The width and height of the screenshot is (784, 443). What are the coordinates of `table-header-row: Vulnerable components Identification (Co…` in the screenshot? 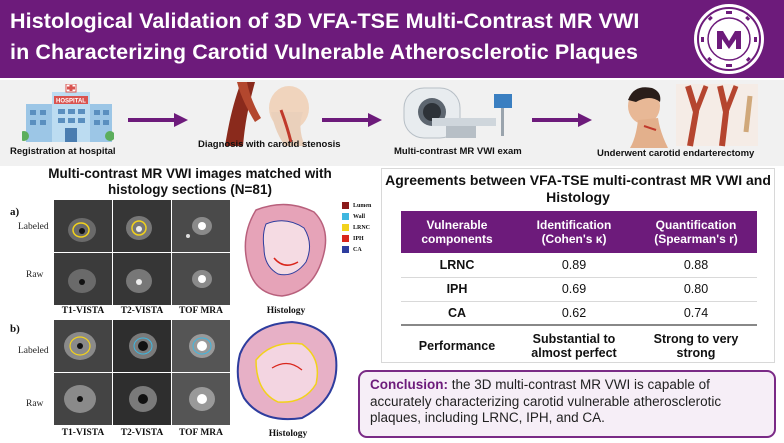 It's located at (579, 232).